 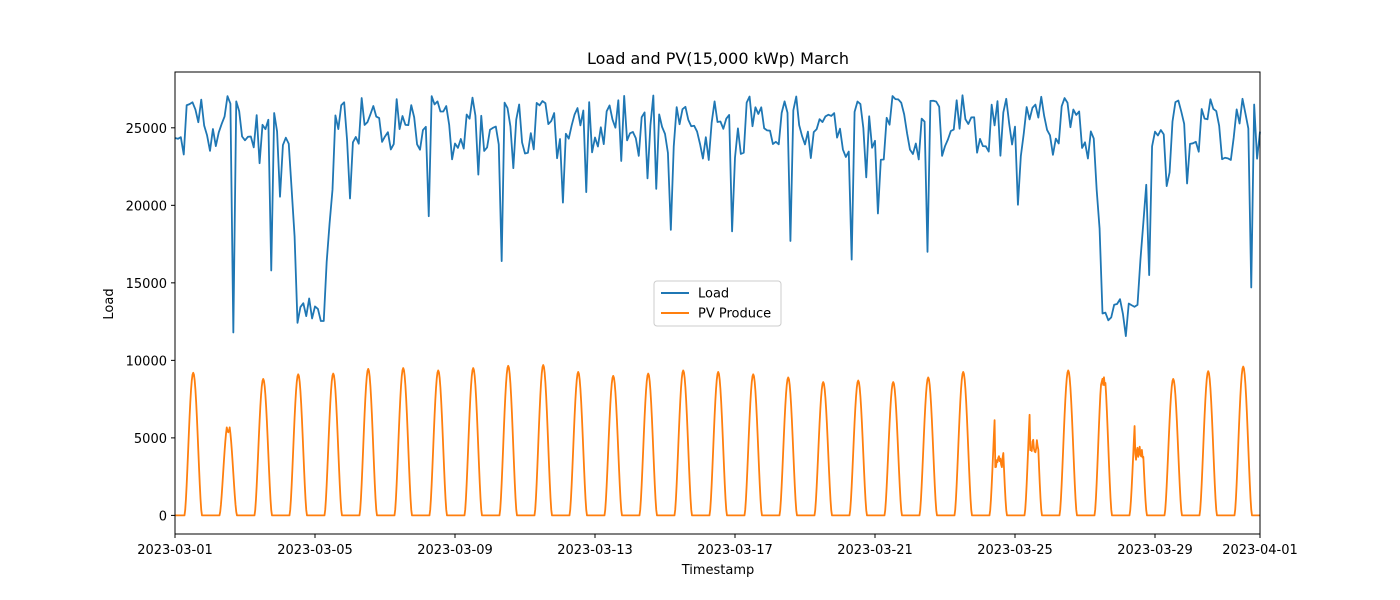 What do you see at coordinates (718, 570) in the screenshot?
I see `x-axis-label: Timestamp` at bounding box center [718, 570].